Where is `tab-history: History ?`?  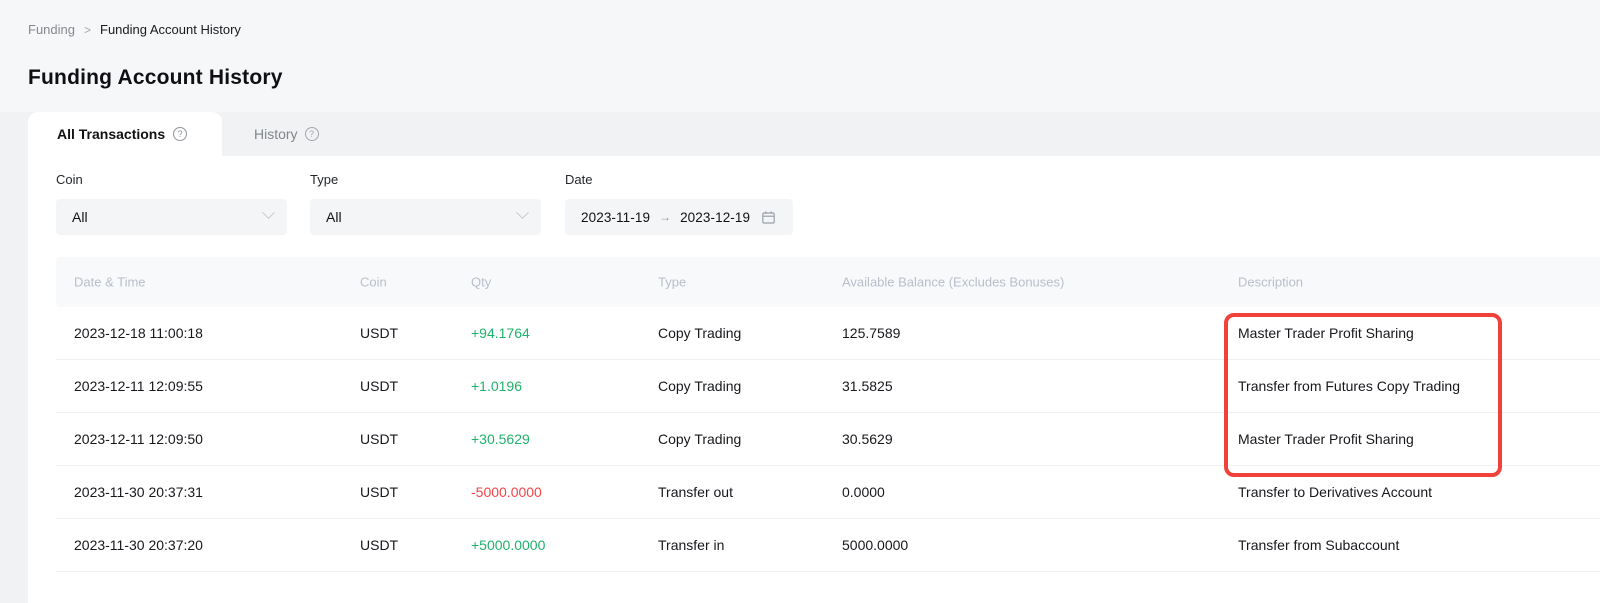
tab-history: History ? is located at coordinates (286, 134).